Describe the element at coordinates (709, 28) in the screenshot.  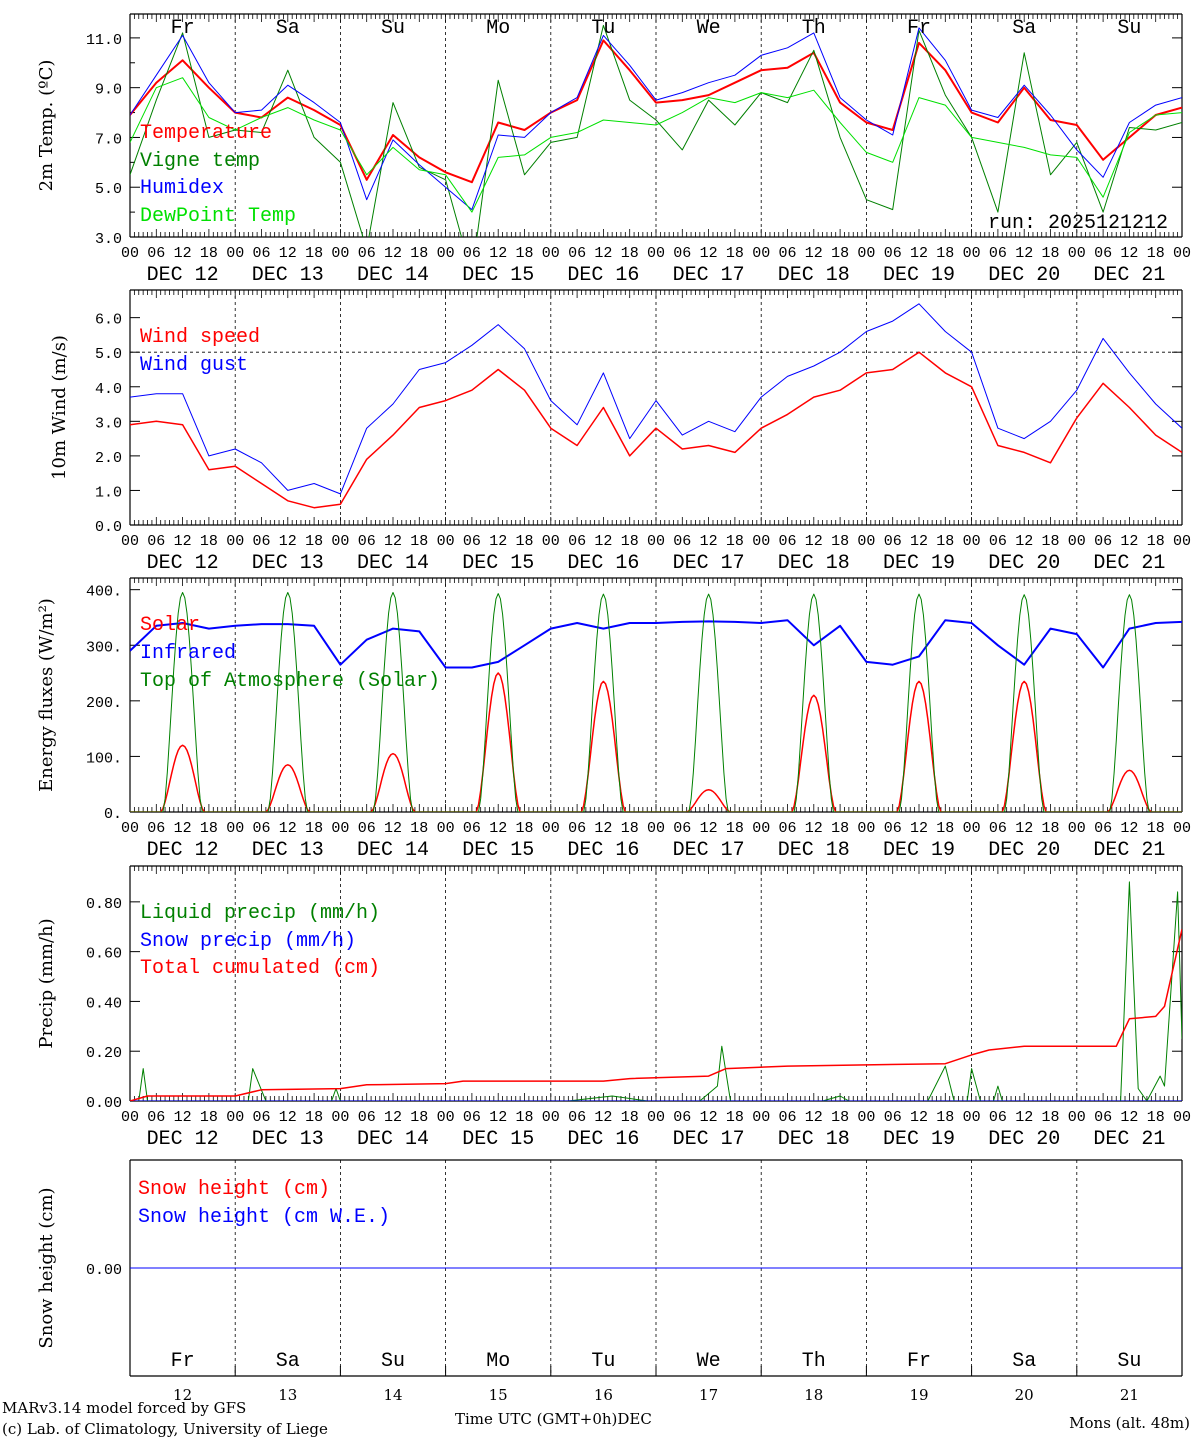
I see `weekday-label-top: We` at that location.